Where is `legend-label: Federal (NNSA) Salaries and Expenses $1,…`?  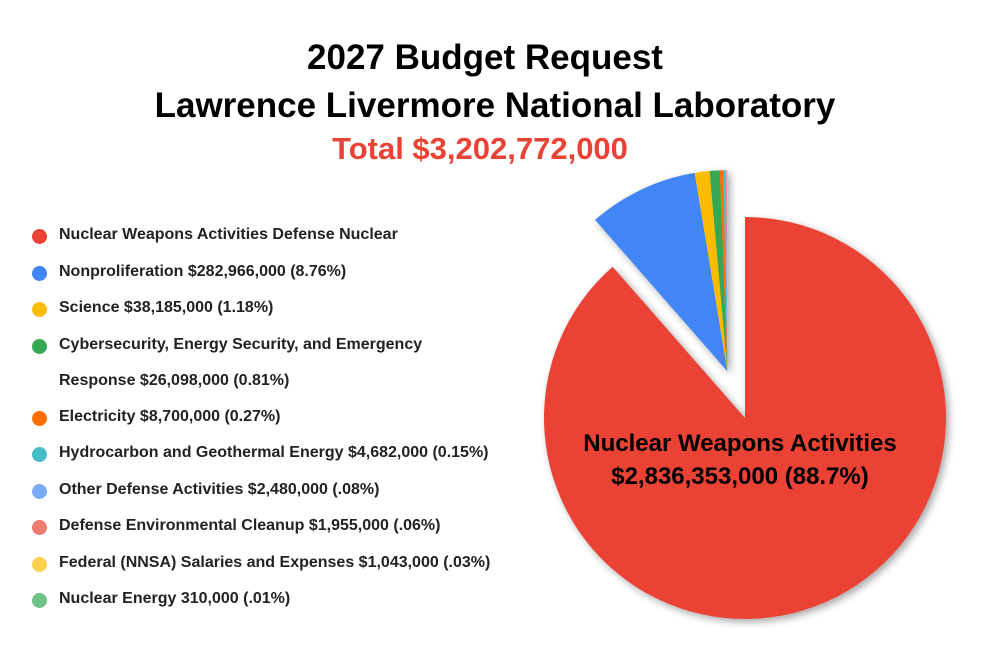 legend-label: Federal (NNSA) Salaries and Expenses $1,… is located at coordinates (275, 562).